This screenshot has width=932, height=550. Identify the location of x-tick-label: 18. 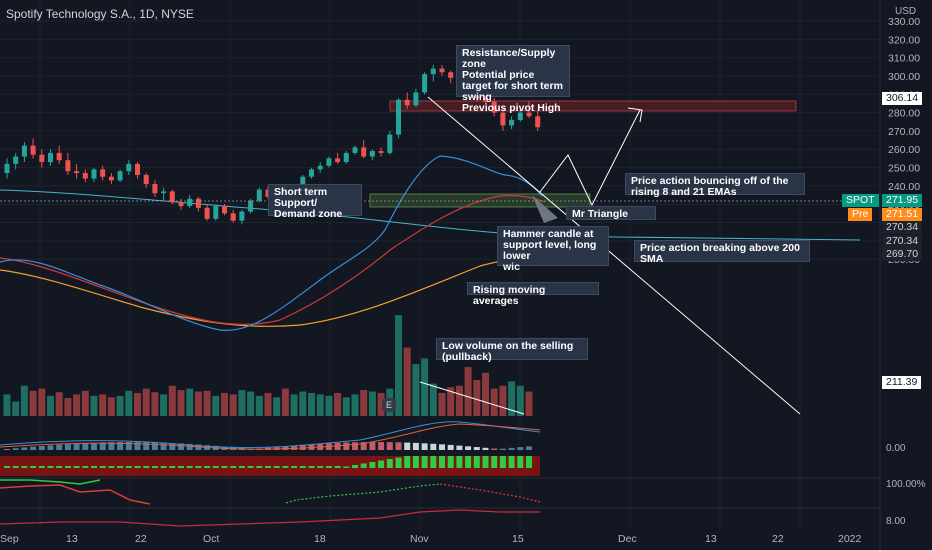
(320, 539).